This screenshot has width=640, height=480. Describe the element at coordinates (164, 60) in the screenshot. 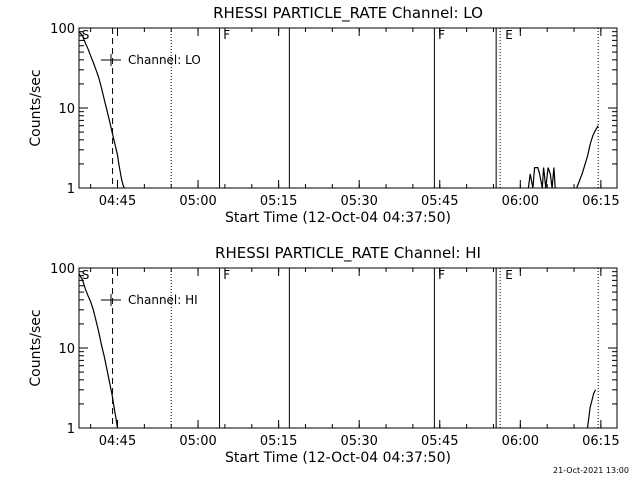

I see `legend-label: Channel: LO` at that location.